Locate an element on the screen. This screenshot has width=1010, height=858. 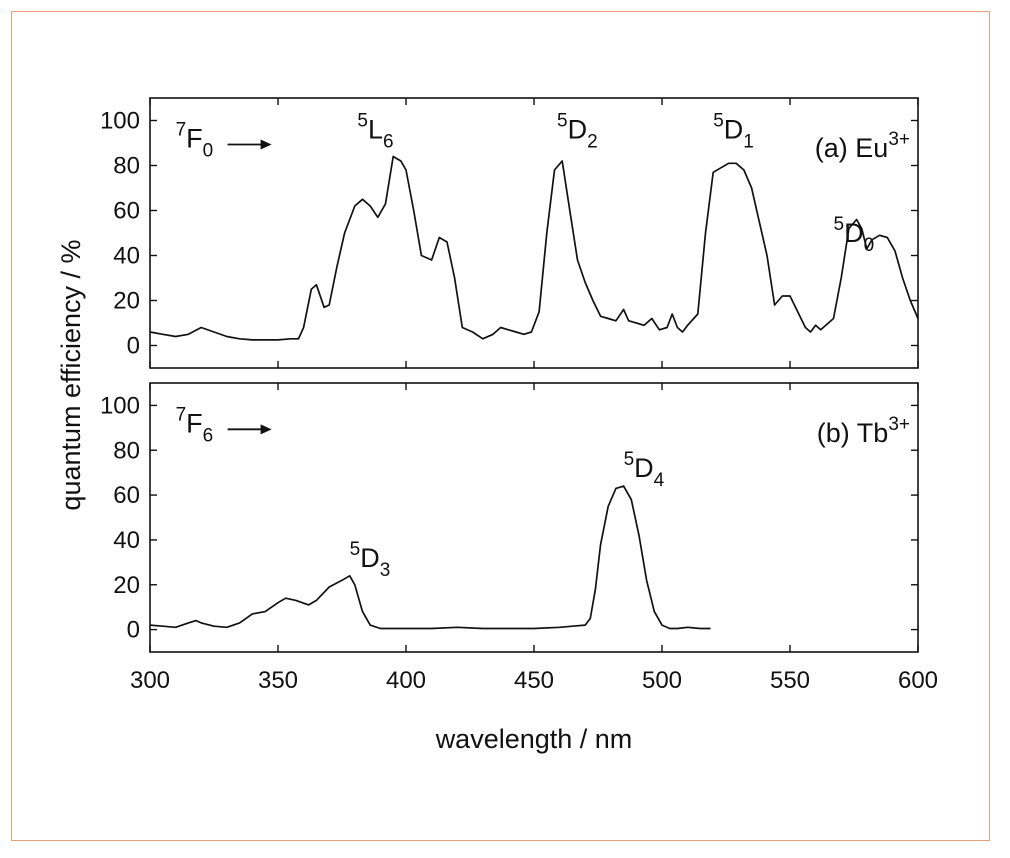
annotation-5L6: 5L6 is located at coordinates (375, 132).